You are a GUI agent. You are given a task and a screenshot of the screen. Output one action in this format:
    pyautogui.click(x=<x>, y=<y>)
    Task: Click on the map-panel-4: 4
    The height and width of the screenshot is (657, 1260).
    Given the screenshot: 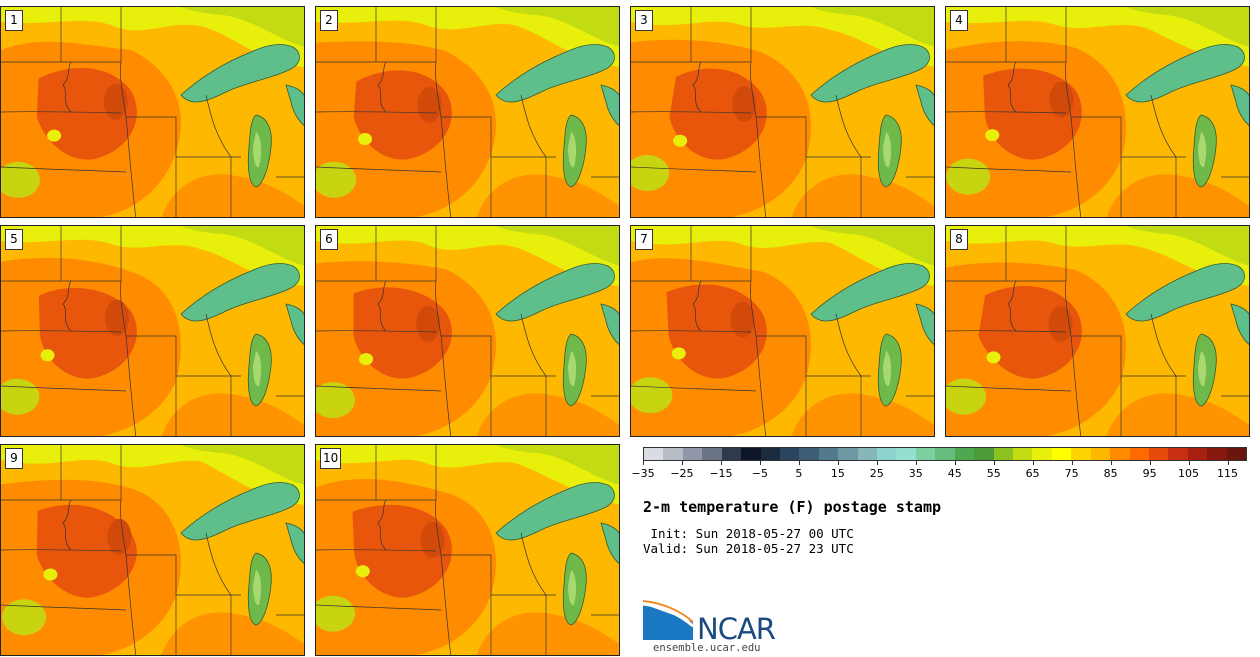 What is the action you would take?
    pyautogui.click(x=1097, y=112)
    